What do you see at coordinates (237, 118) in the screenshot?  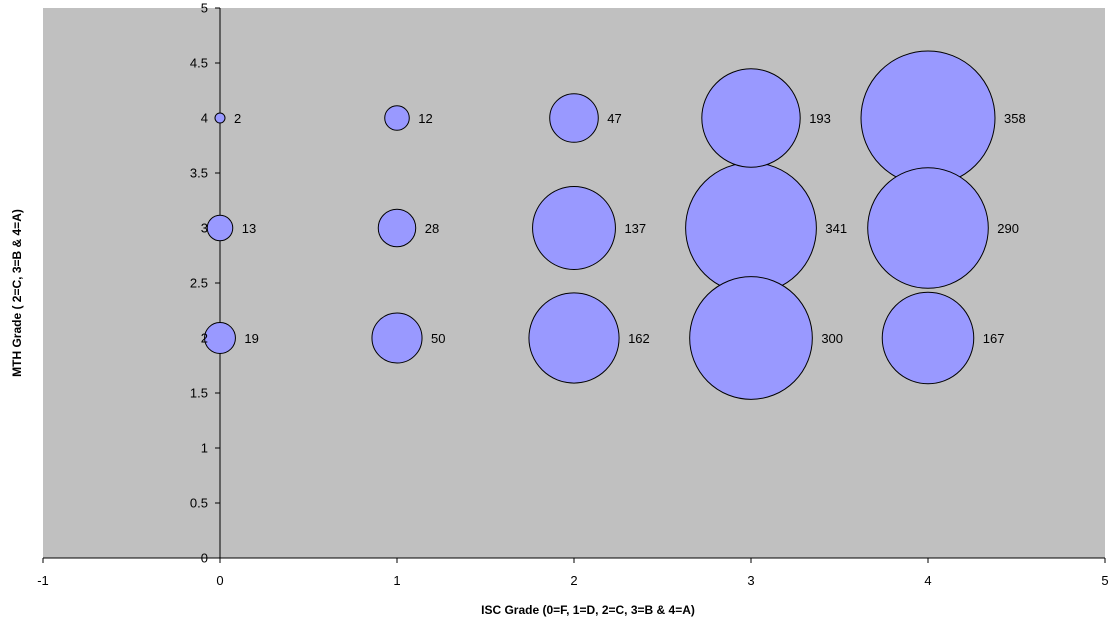 I see `bubble-data-label: 2` at bounding box center [237, 118].